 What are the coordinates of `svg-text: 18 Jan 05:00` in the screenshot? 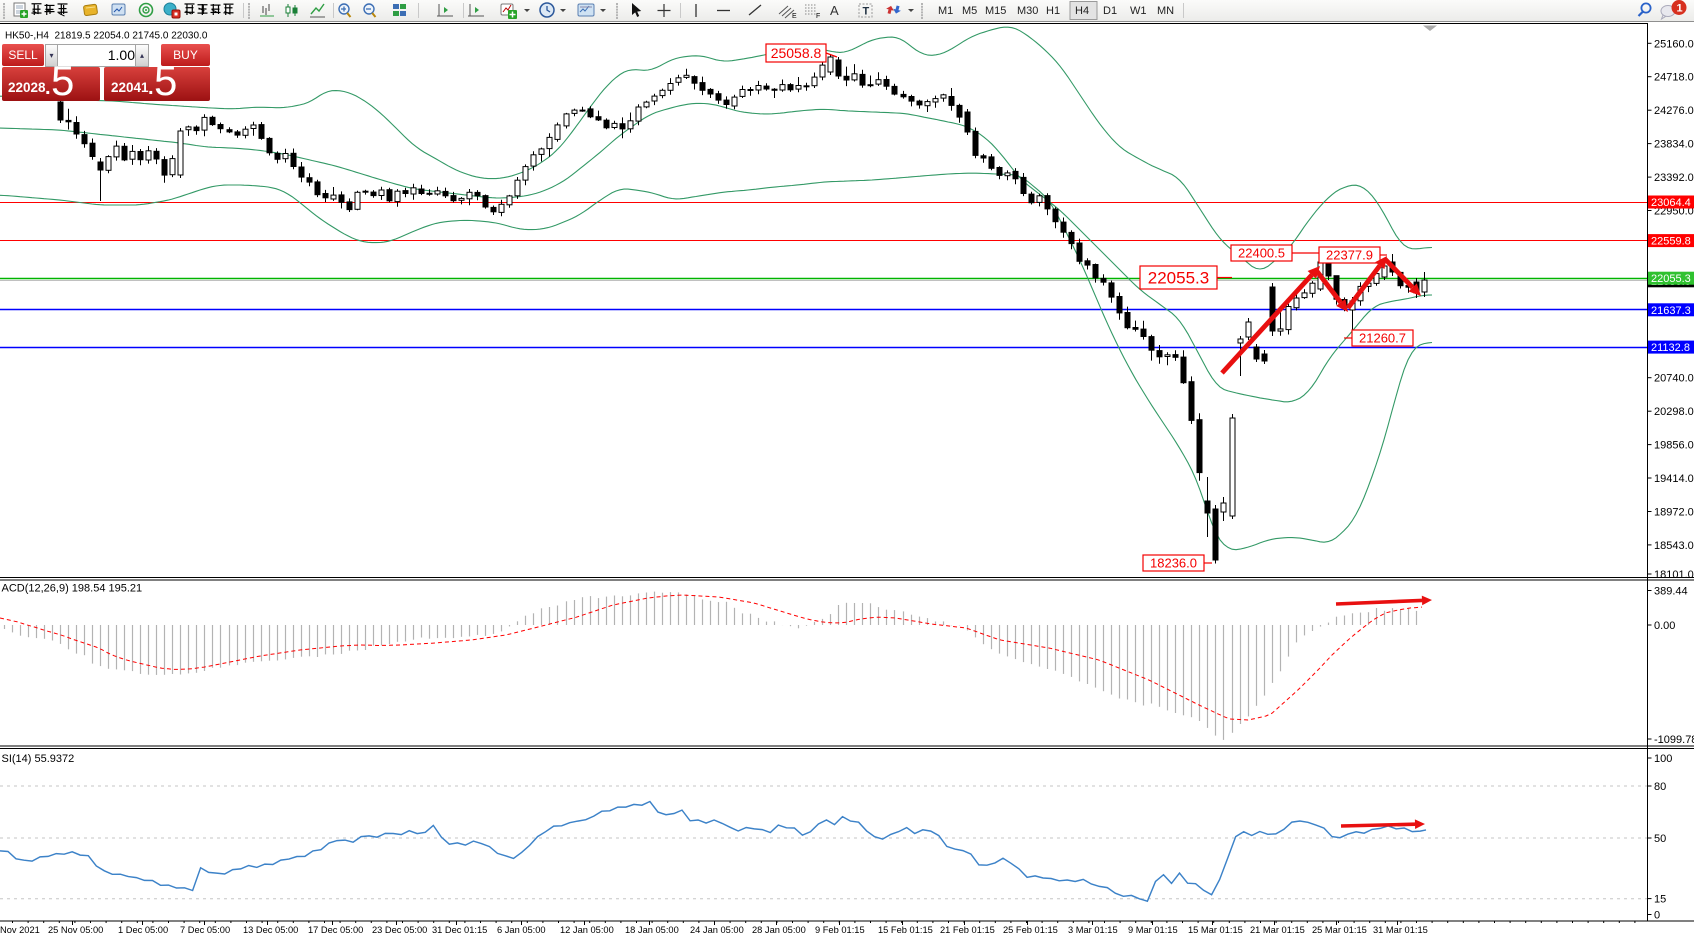 It's located at (652, 930).